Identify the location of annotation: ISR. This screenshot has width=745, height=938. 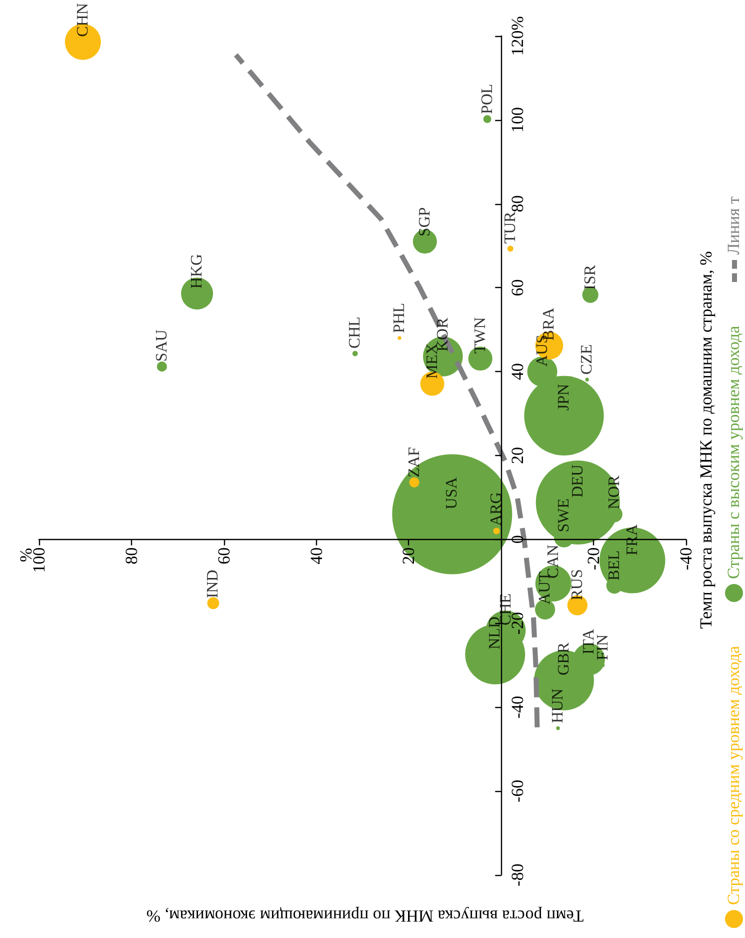
(590, 277).